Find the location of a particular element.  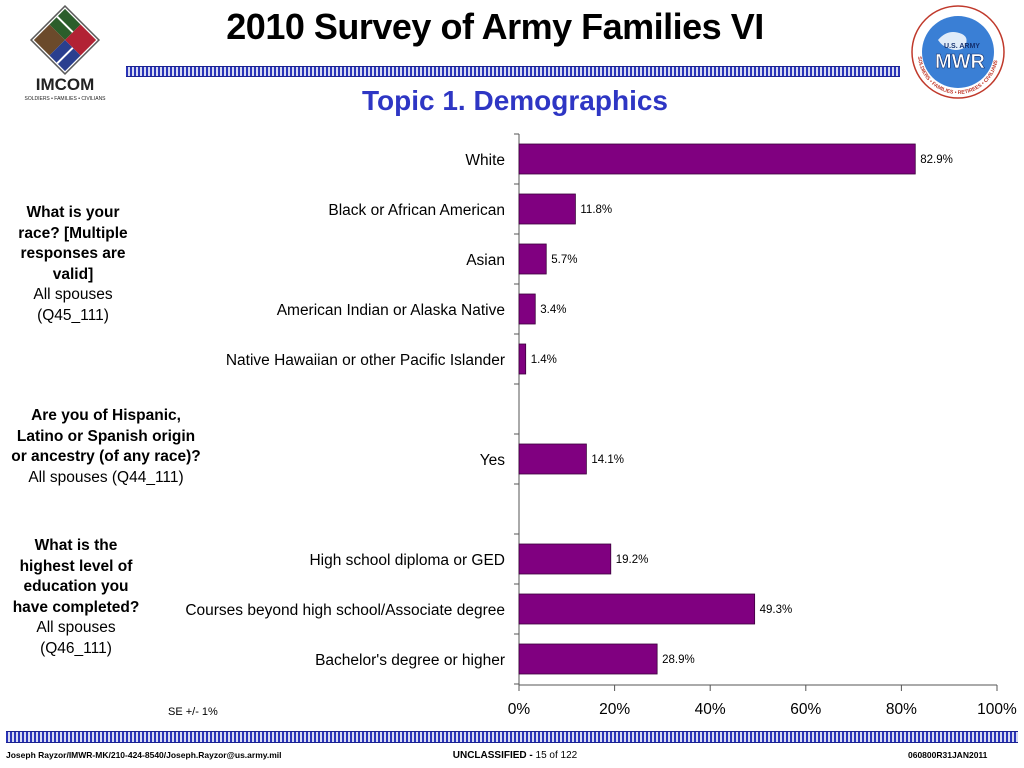

bar-value-label: 3.4% is located at coordinates (553, 310).